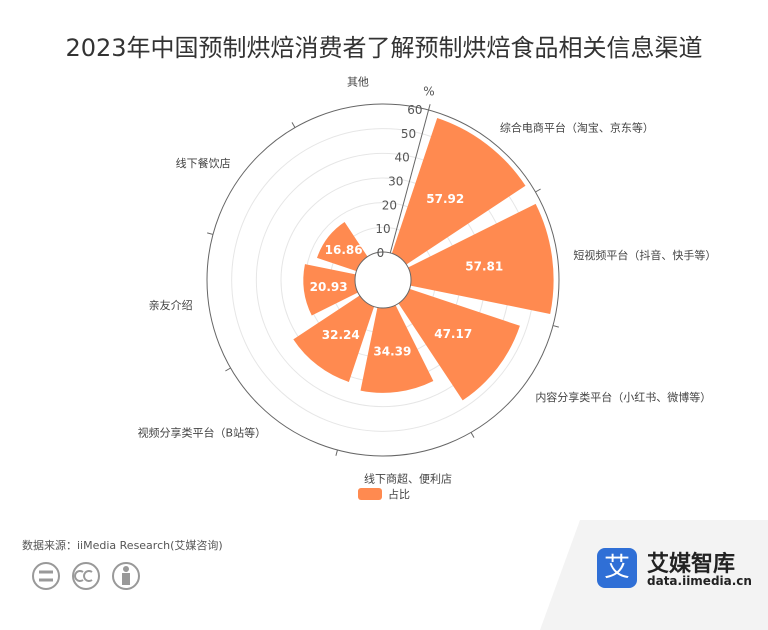 The image size is (768, 630). I want to click on license-icons, so click(90, 580).